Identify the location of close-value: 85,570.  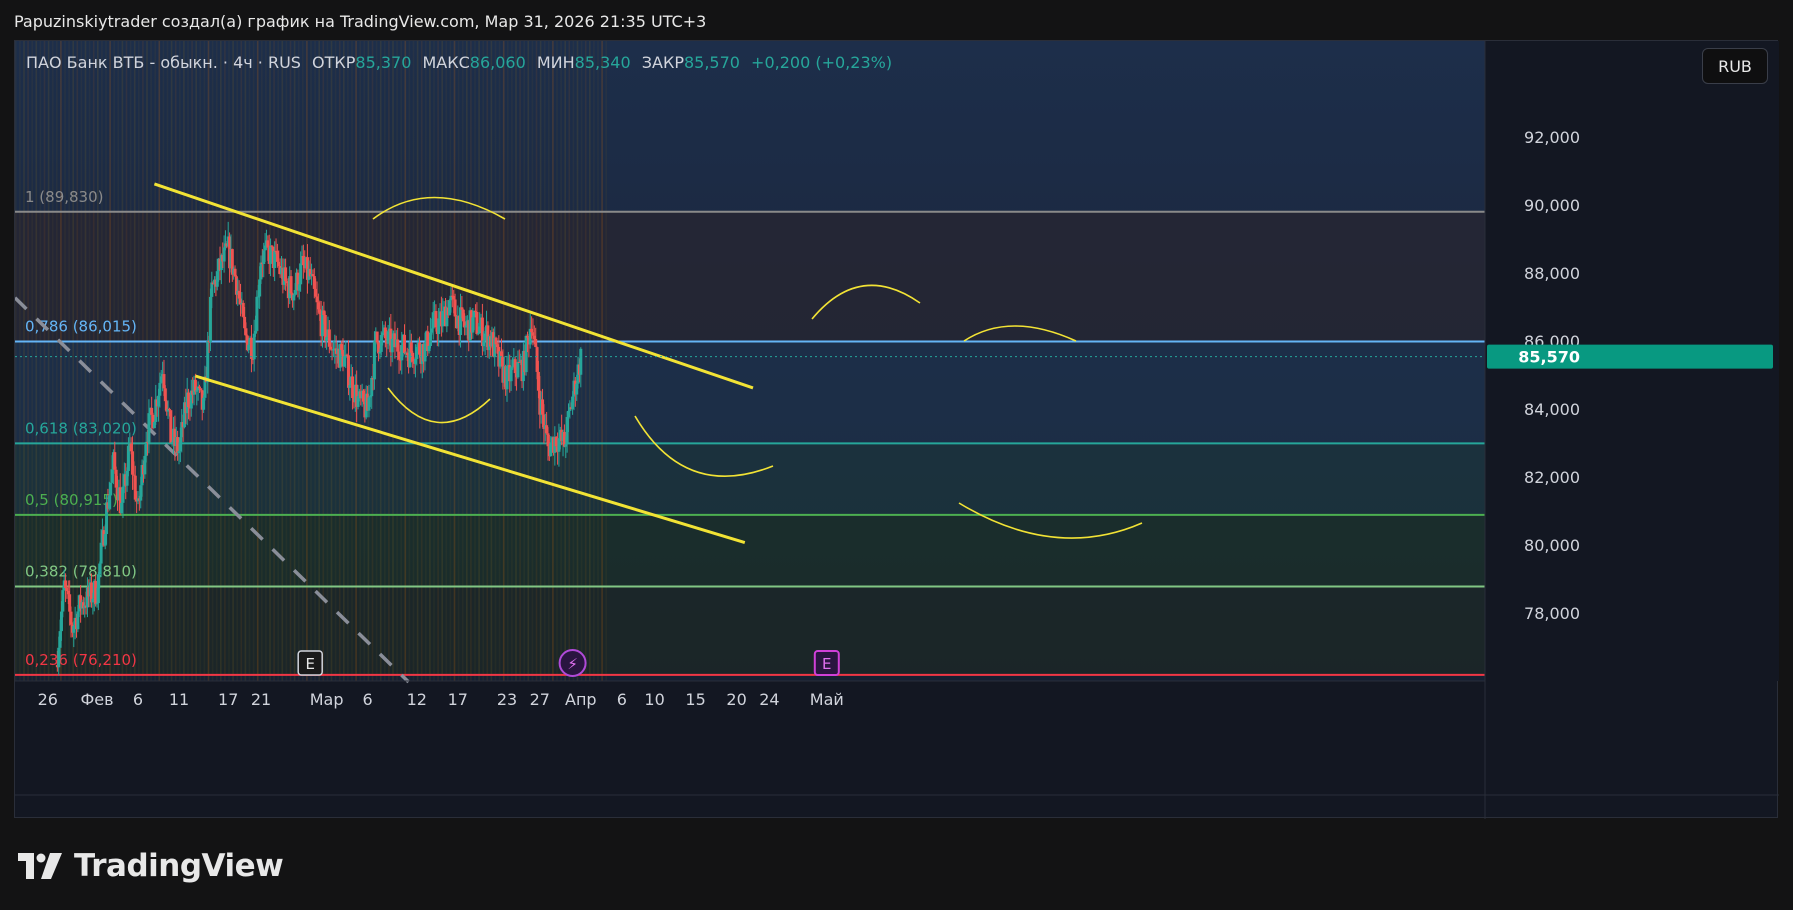
(711, 62).